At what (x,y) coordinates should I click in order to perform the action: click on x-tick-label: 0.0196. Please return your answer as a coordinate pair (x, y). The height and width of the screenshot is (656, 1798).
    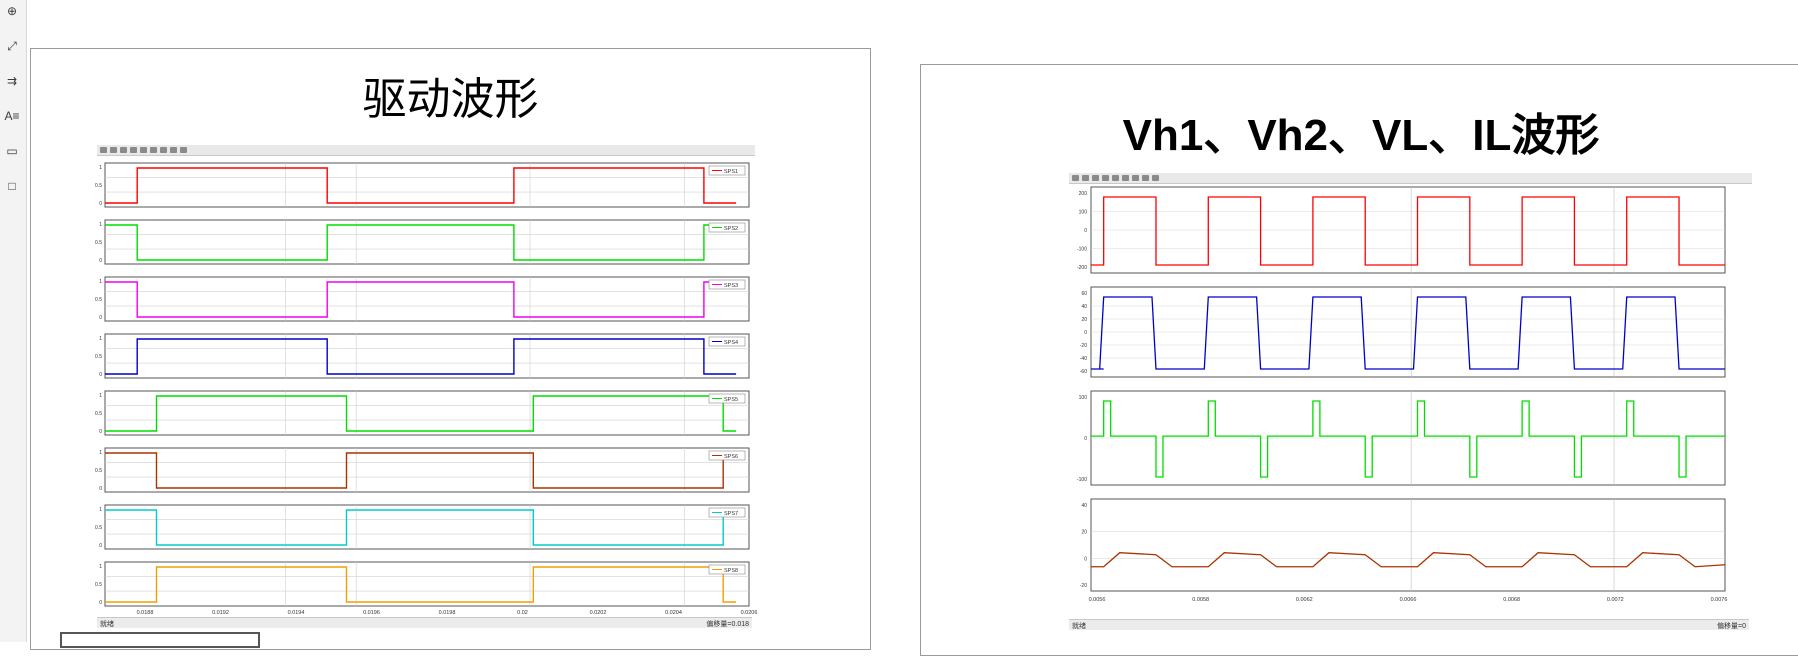
    Looking at the image, I should click on (371, 613).